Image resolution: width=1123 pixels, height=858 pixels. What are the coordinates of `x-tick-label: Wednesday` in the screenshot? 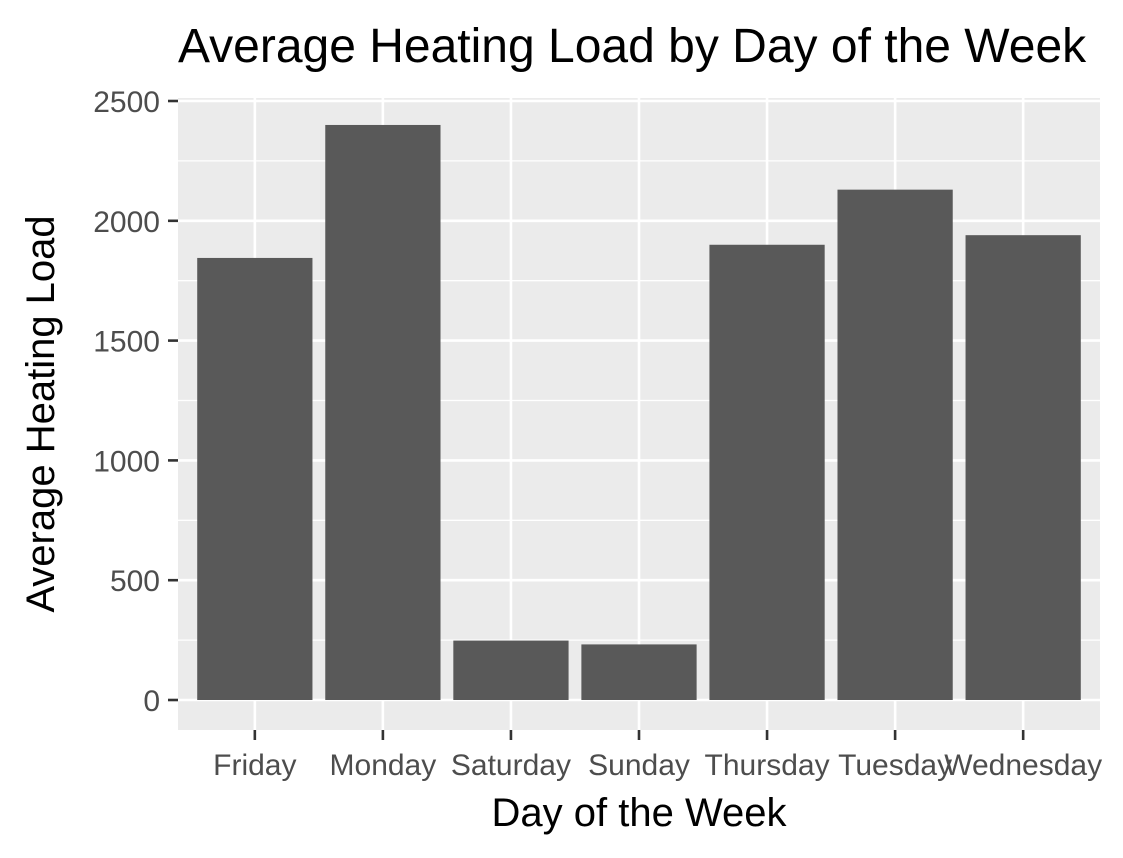 It's located at (1023, 765).